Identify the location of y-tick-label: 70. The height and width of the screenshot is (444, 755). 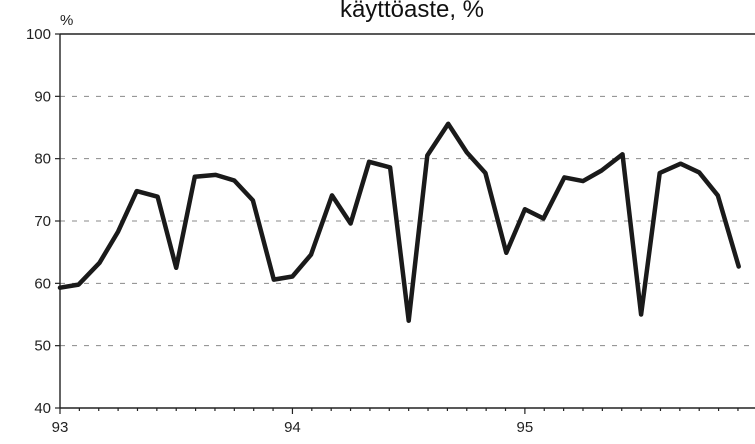
(42, 221).